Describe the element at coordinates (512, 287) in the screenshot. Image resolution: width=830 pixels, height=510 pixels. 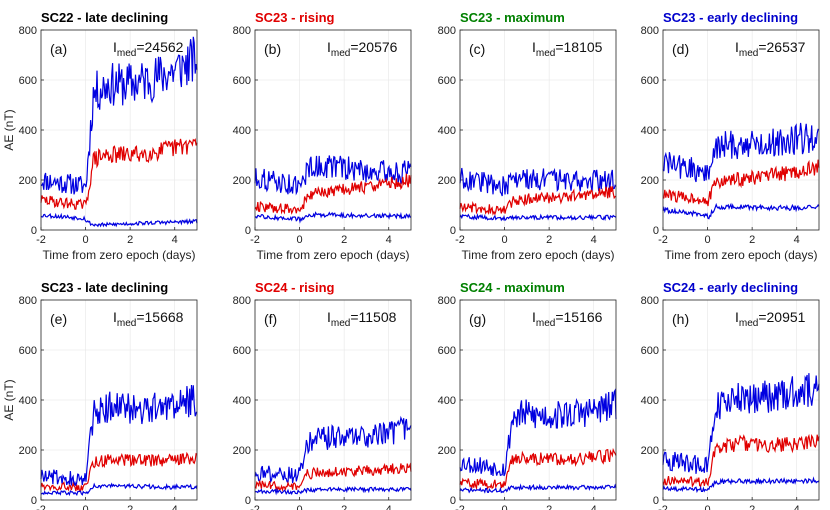
I see `panel-title: SC24 - maximum` at that location.